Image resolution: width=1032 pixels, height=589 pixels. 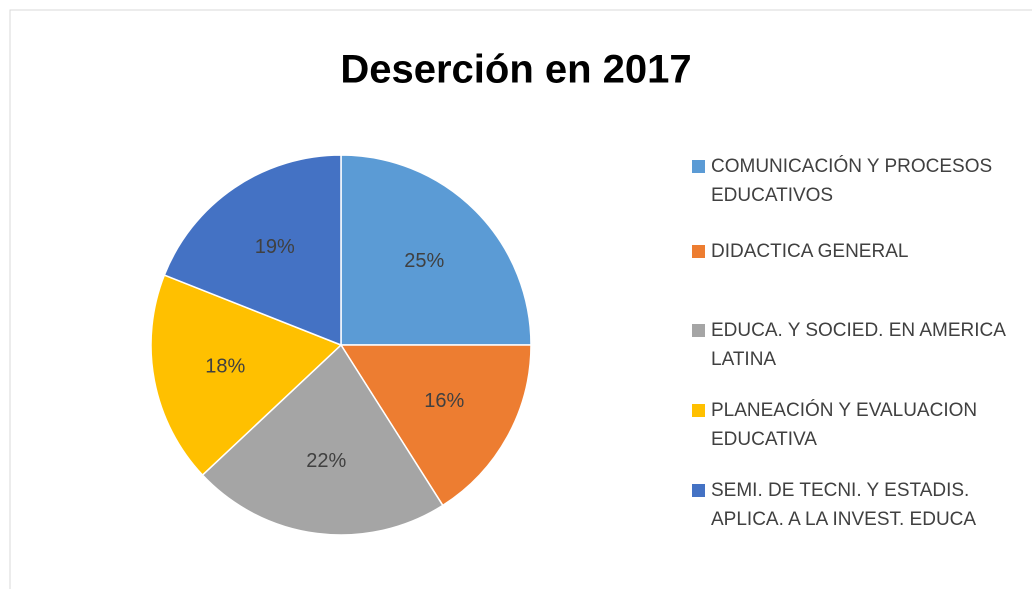 What do you see at coordinates (515, 70) in the screenshot?
I see `chart-title: Deserción en 2017` at bounding box center [515, 70].